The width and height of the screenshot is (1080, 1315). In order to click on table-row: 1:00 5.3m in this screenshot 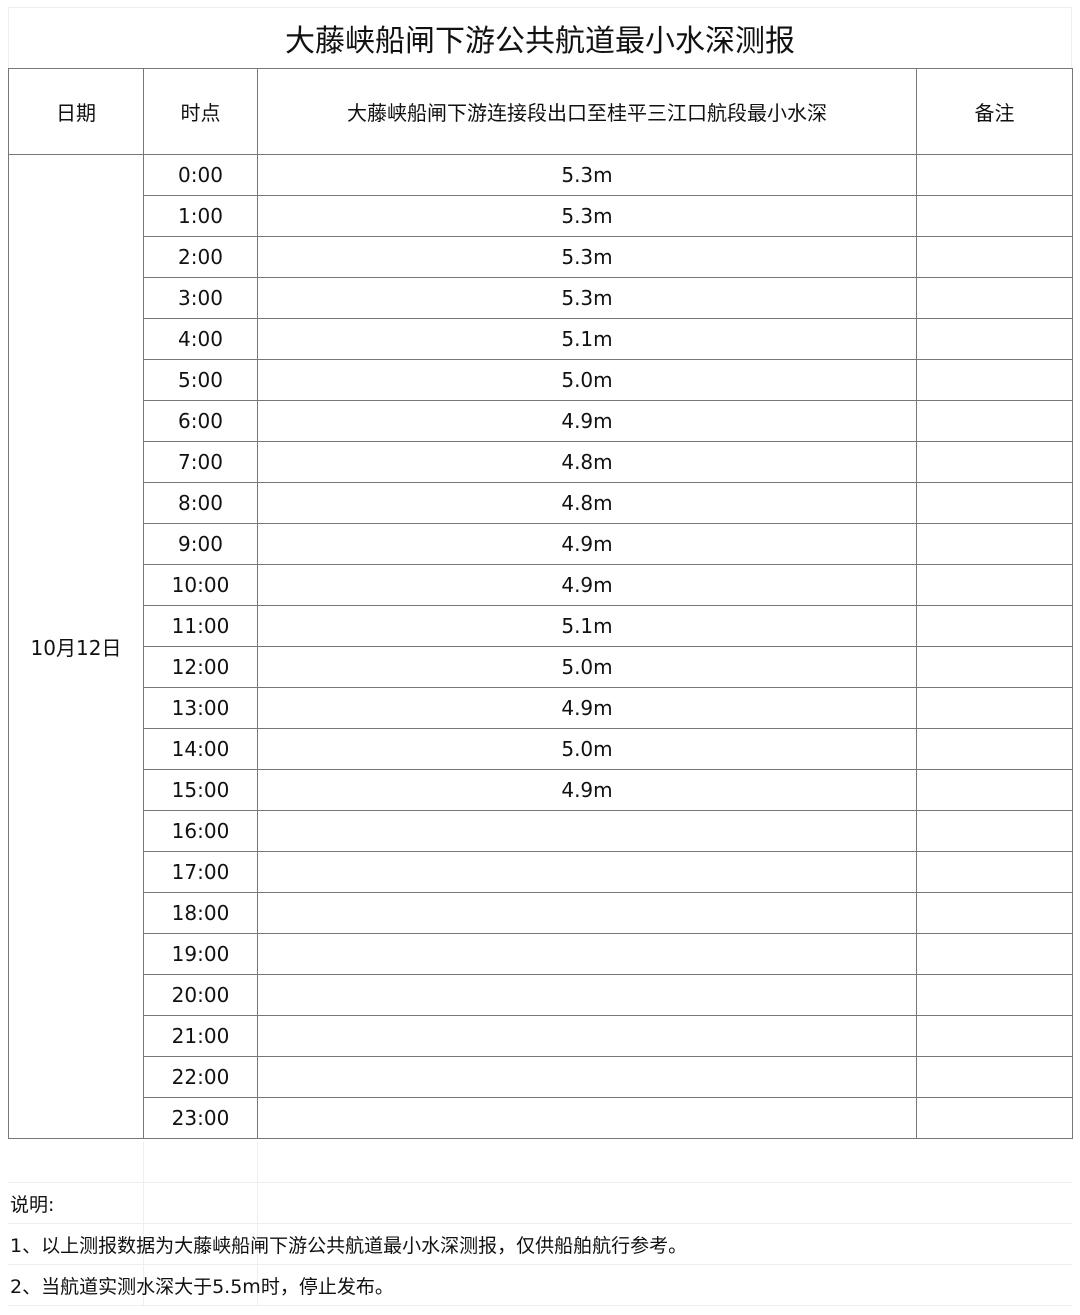, I will do `click(541, 216)`.